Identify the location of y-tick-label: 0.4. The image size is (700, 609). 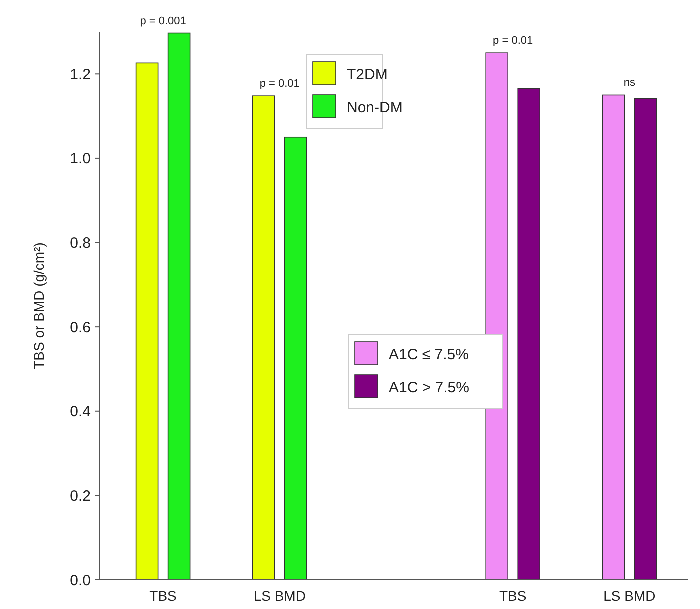
(80, 412).